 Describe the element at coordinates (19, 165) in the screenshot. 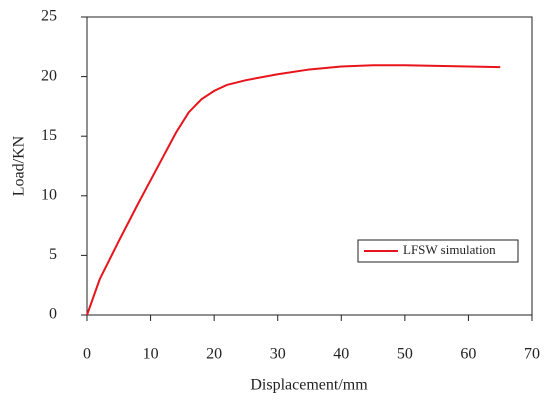

I see `y-axis-label: Load/KN` at that location.